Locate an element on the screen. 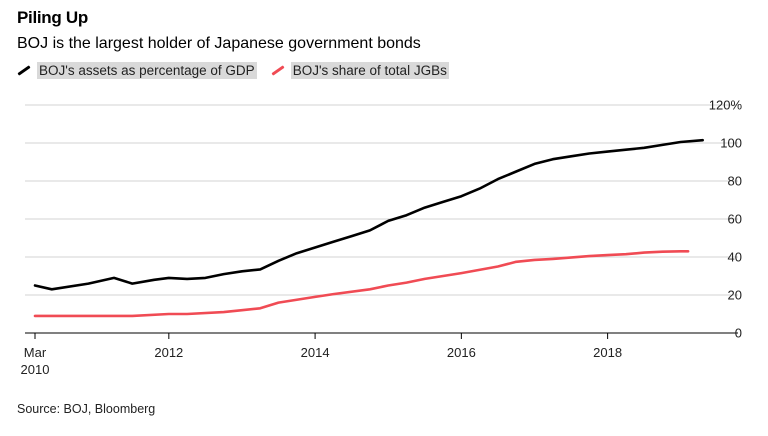 This screenshot has height=436, width=768. legend-item-assets: BOJ's assets as percentage of GDP is located at coordinates (137, 70).